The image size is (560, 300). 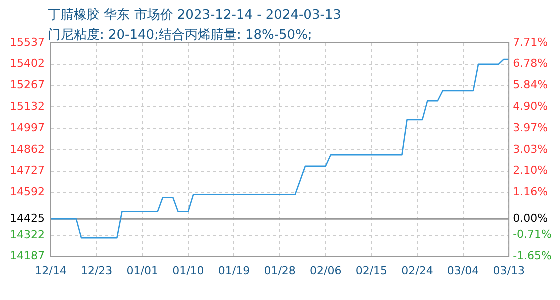 I want to click on y-tick-label: 14997, so click(x=27, y=127).